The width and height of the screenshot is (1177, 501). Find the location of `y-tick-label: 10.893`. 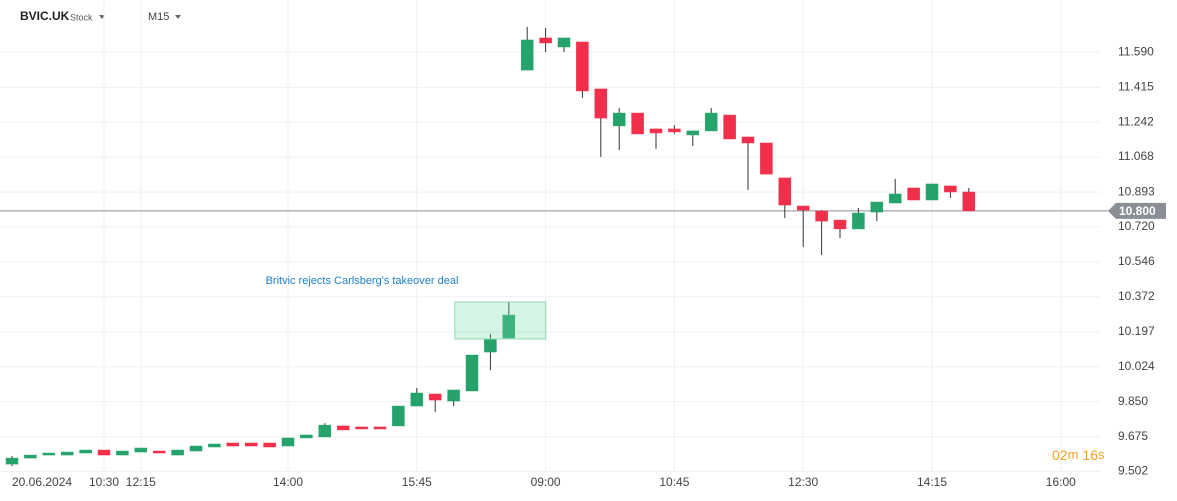

y-tick-label: 10.893 is located at coordinates (1136, 191).